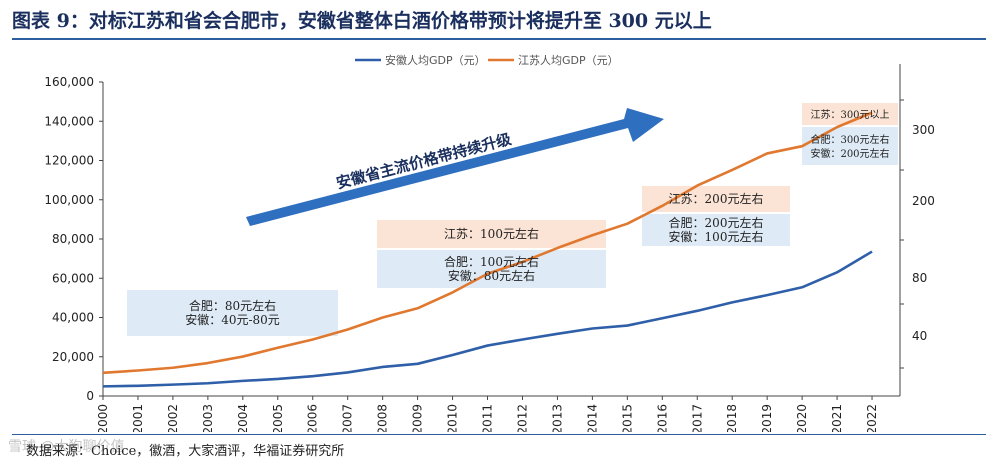 The width and height of the screenshot is (1000, 465). What do you see at coordinates (185, 451) in the screenshot?
I see `source-note: 数据来源：Choice，徽酒，大家酒评，华福证券研究所` at bounding box center [185, 451].